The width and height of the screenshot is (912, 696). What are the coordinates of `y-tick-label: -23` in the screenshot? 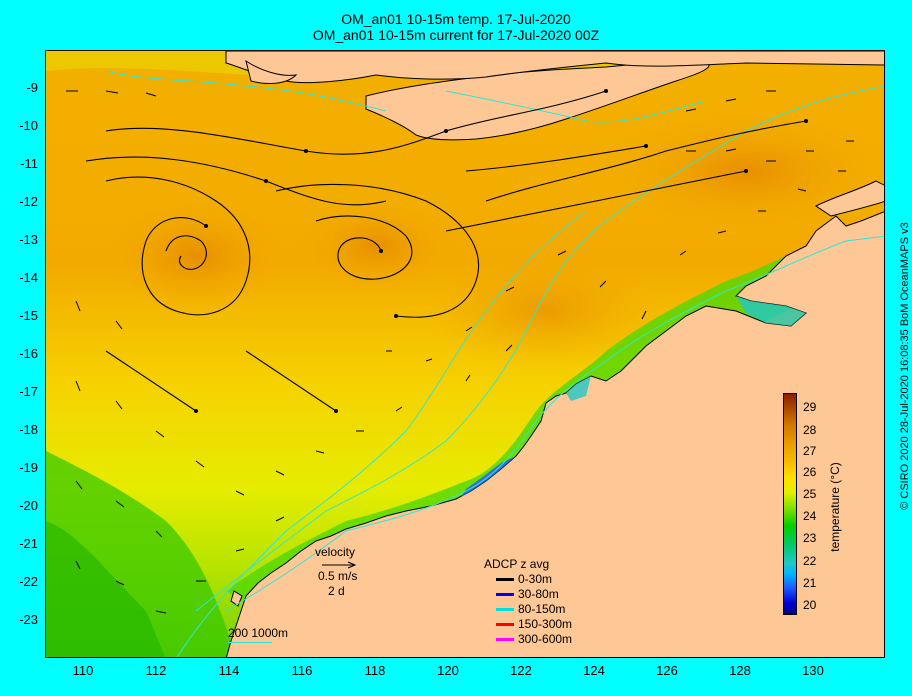 It's located at (28, 619).